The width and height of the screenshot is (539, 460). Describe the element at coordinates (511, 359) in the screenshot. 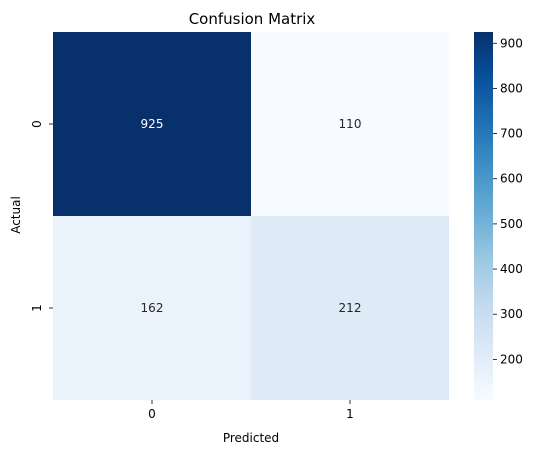

I see `colorbar-tick-label-0: 200` at that location.